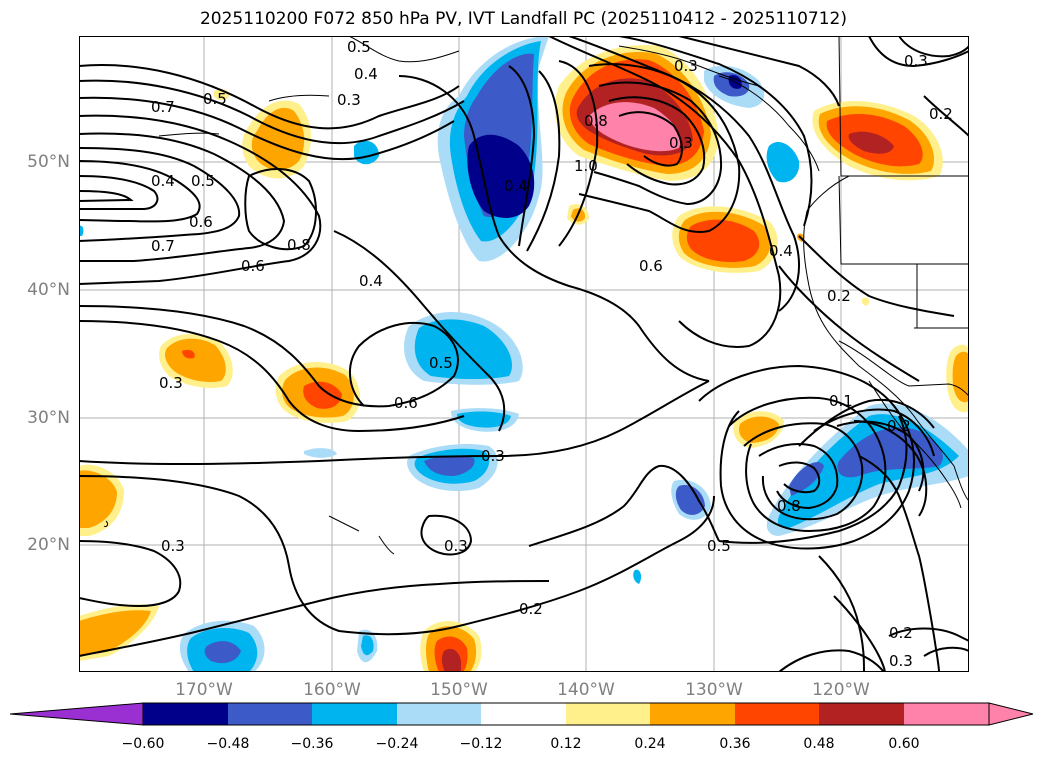  I want to click on lat-label-40n: 40°N, so click(48, 290).